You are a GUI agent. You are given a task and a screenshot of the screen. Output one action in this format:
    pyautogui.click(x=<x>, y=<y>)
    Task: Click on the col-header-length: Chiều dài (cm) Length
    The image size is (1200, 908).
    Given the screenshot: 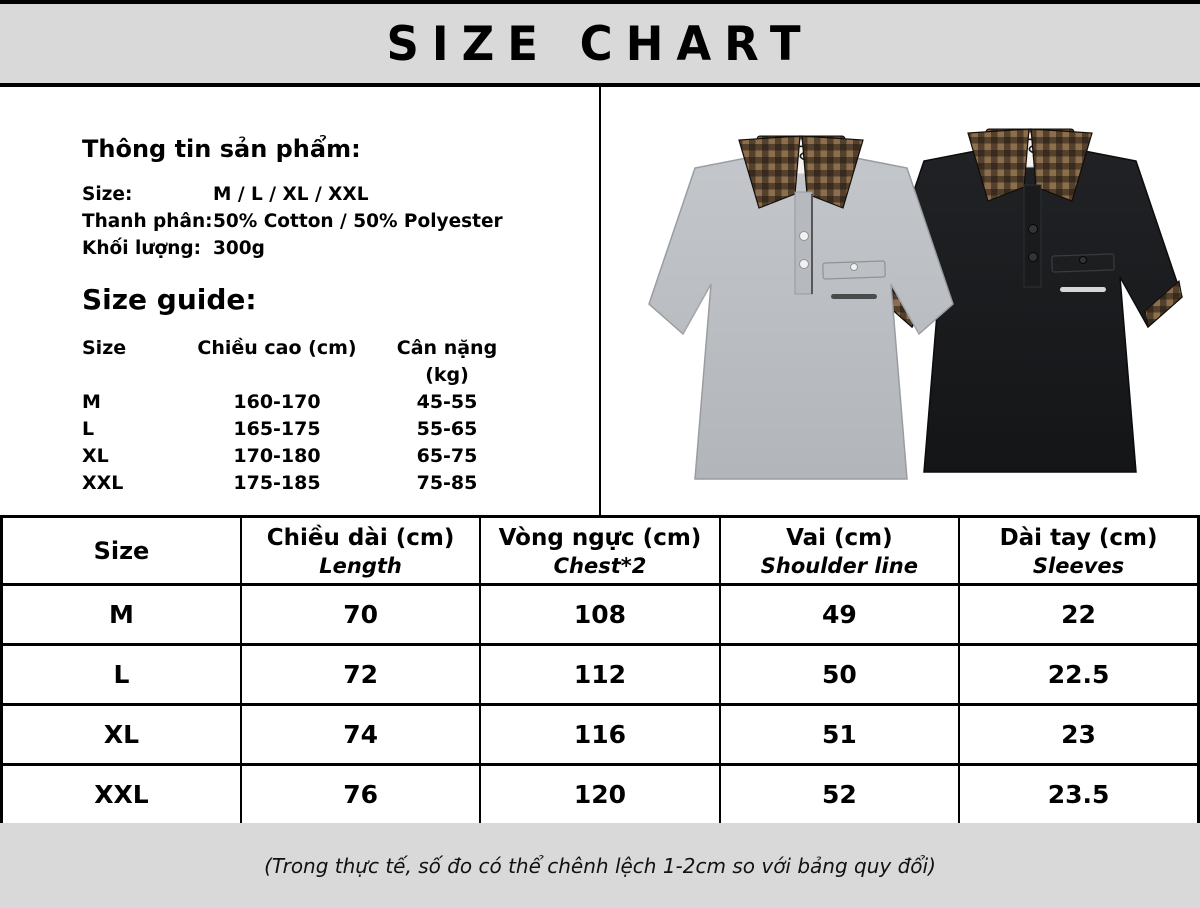 What is the action you would take?
    pyautogui.click(x=360, y=550)
    